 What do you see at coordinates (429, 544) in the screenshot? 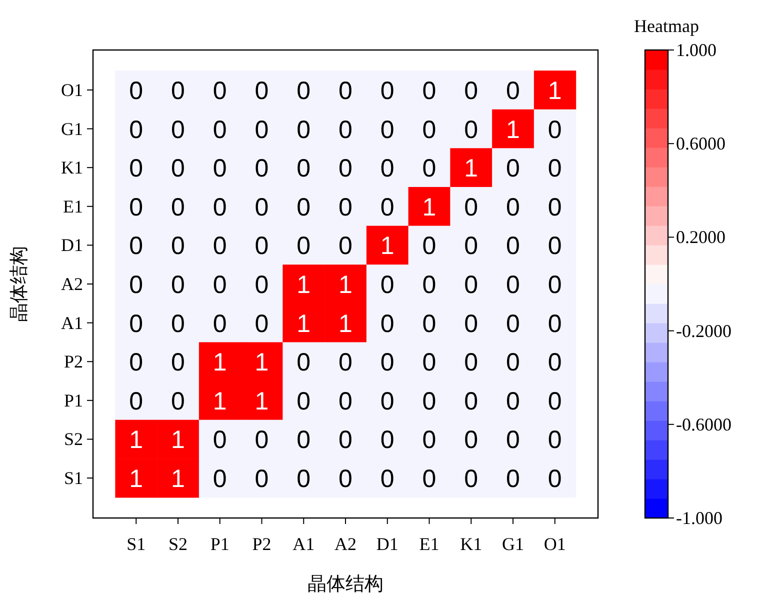
I see `x-tick-label: E1` at bounding box center [429, 544].